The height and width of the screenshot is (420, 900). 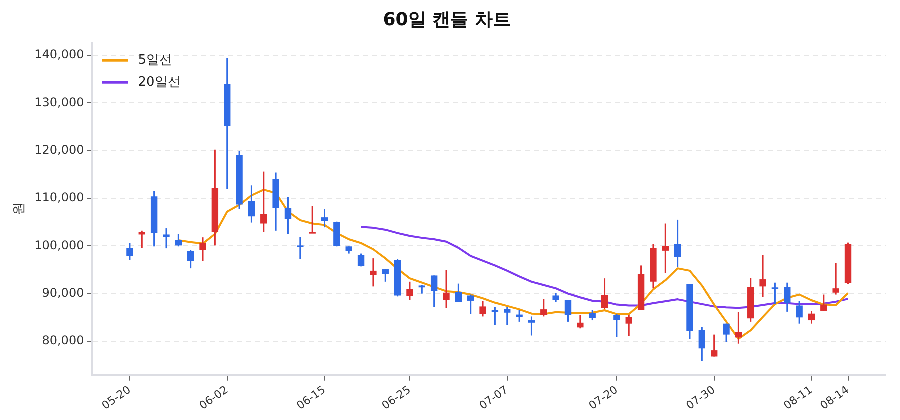 What do you see at coordinates (59, 55) in the screenshot?
I see `y-tick-label: 140,000` at bounding box center [59, 55].